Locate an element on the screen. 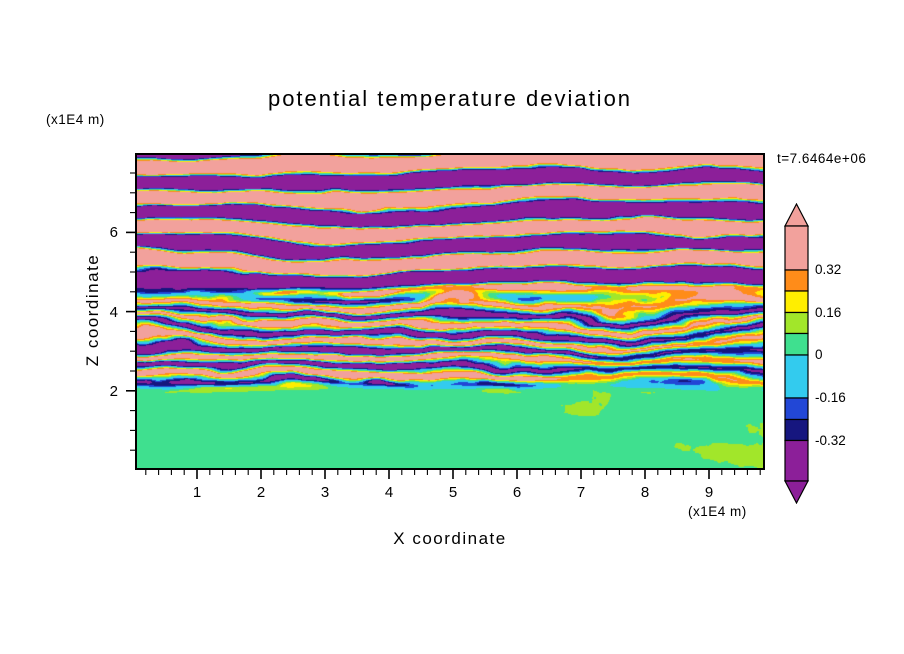  z-tick-label: 2 is located at coordinates (113, 391).